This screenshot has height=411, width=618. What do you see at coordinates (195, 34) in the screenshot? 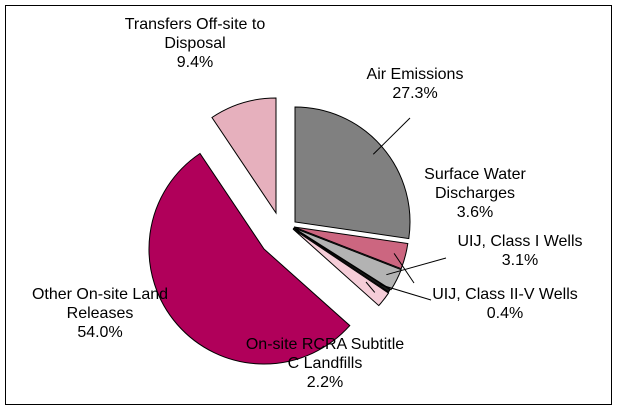
I see `category-label: Transfers Off-site to Disposal` at bounding box center [195, 34].